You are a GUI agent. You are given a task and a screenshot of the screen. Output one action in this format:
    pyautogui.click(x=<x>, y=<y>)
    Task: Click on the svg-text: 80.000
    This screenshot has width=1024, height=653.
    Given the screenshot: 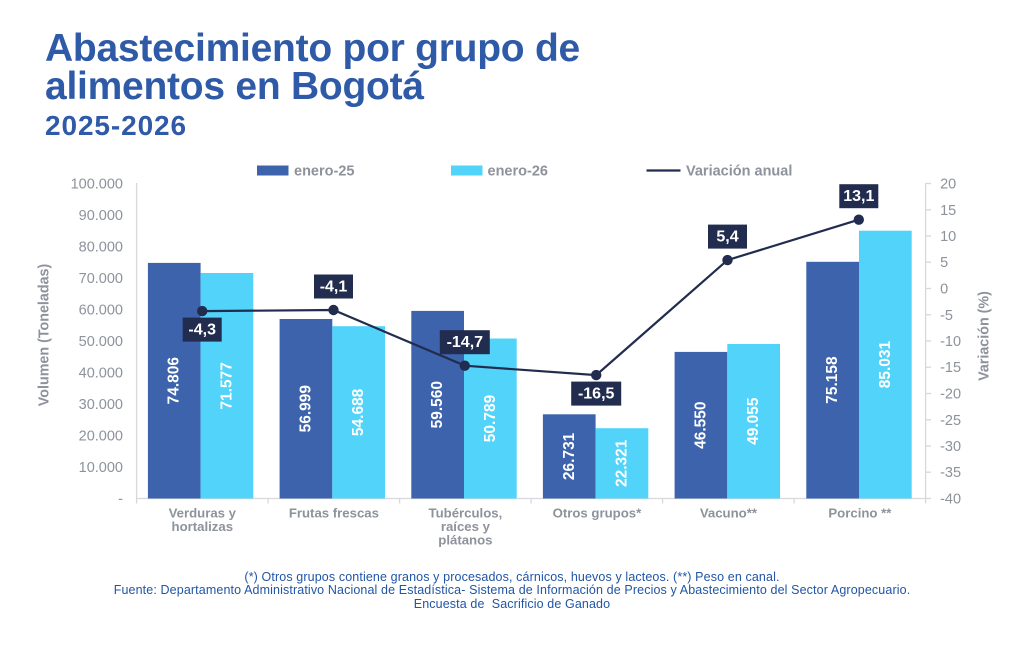 What is the action you would take?
    pyautogui.click(x=101, y=248)
    